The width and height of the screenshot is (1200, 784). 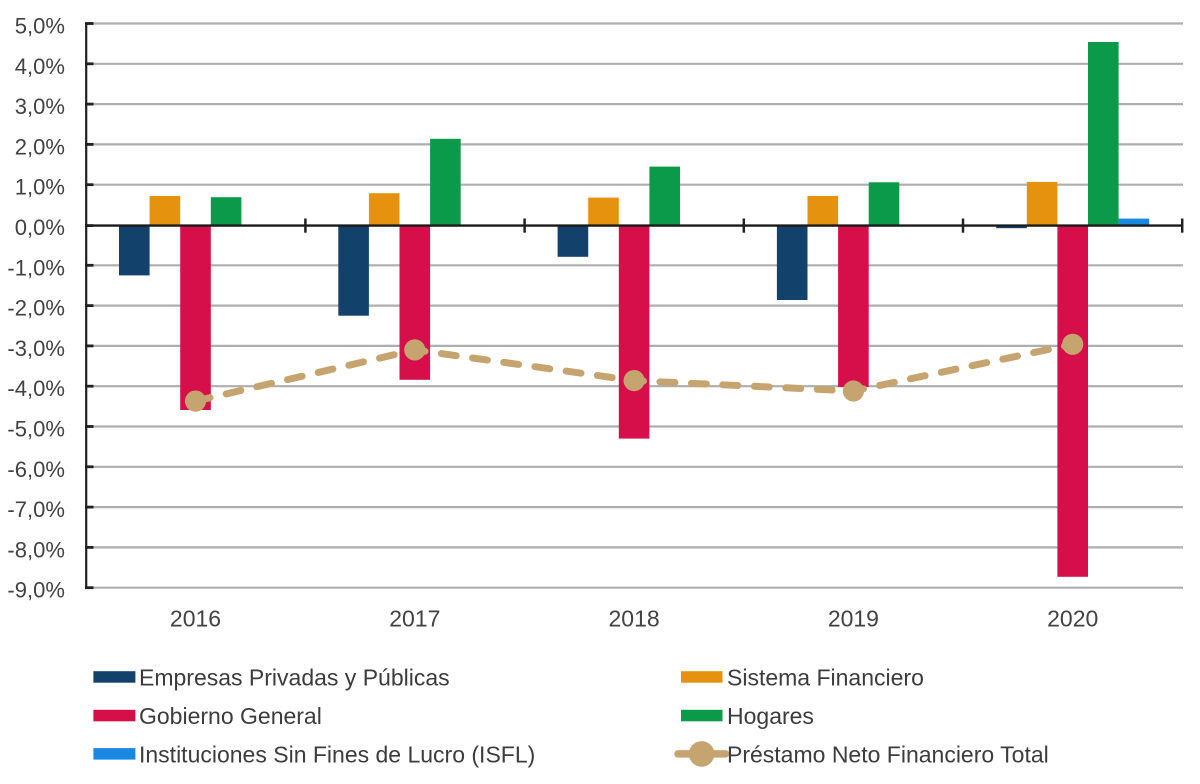 What do you see at coordinates (35, 429) in the screenshot?
I see `svg-text: -5,0%` at bounding box center [35, 429].